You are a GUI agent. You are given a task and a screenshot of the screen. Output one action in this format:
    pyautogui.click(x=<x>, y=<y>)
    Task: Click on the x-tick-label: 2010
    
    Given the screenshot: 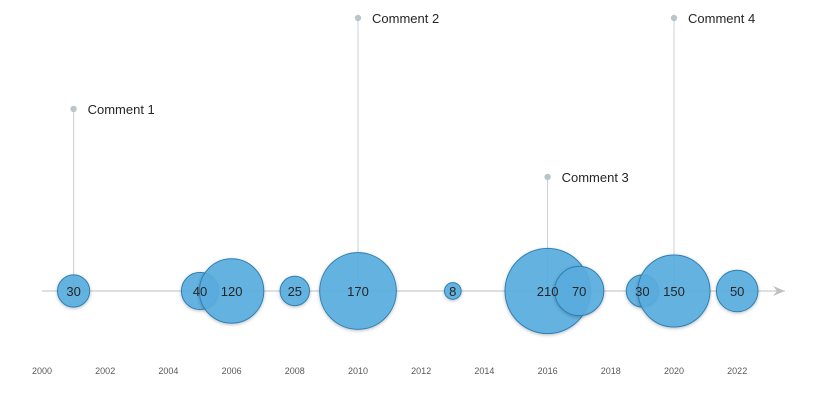 What is the action you would take?
    pyautogui.click(x=358, y=371)
    